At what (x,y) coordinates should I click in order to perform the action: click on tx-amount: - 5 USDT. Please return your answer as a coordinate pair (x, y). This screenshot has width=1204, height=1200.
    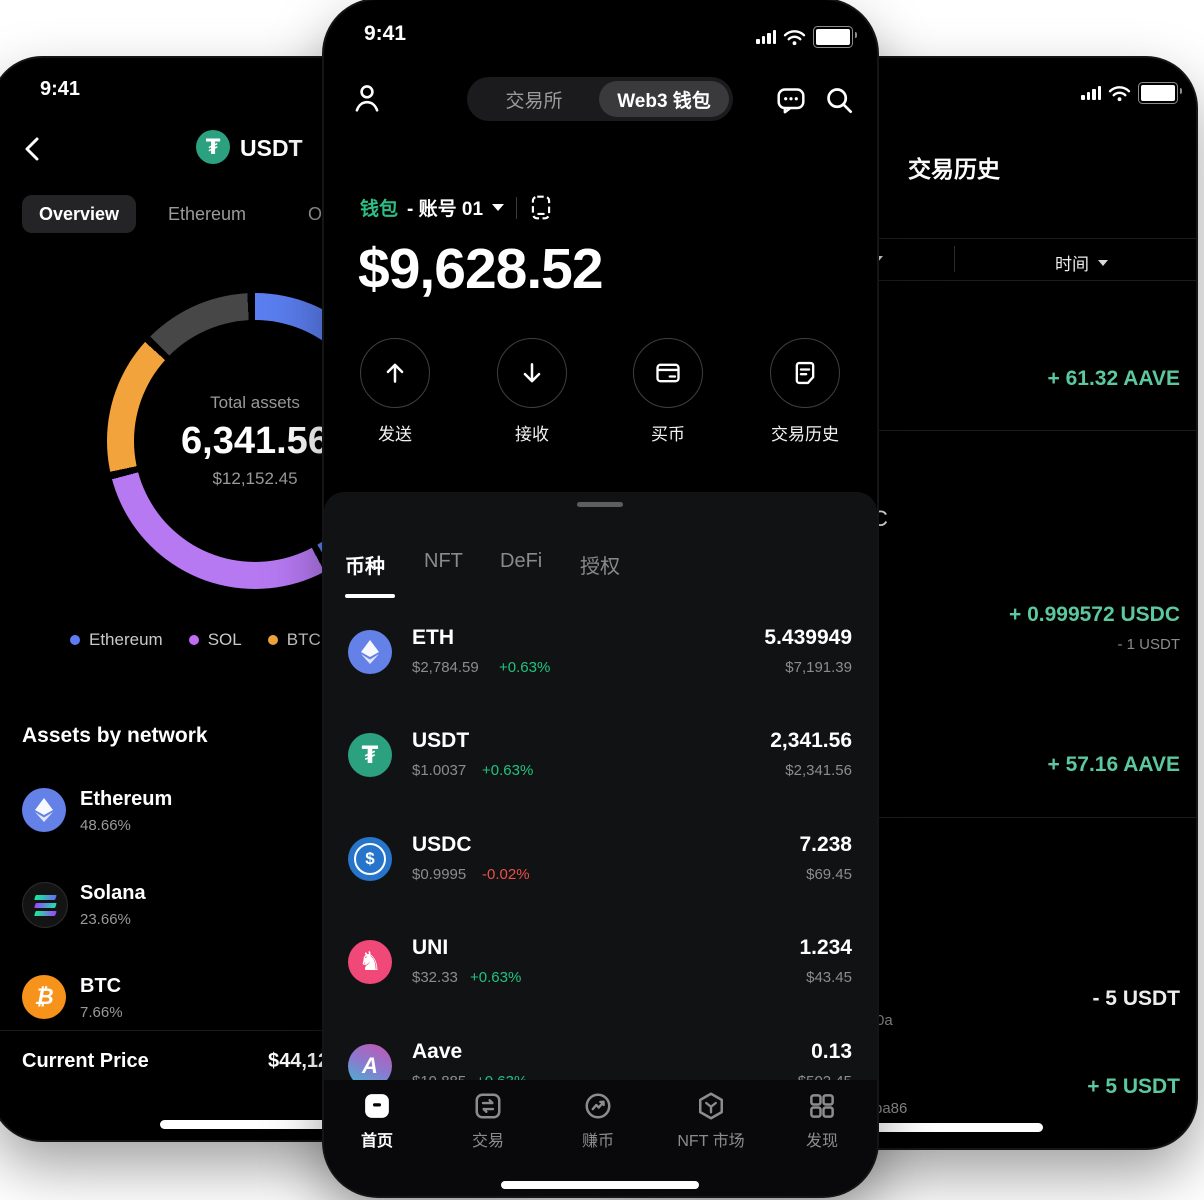
    Looking at the image, I should click on (1136, 998).